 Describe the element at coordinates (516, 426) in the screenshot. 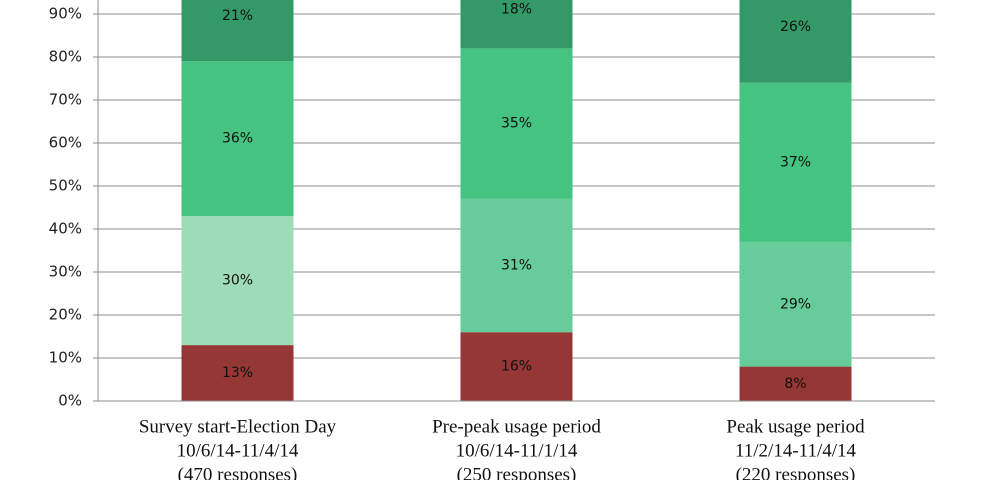

I see `x-tick-label: Pre-peak usage period` at that location.